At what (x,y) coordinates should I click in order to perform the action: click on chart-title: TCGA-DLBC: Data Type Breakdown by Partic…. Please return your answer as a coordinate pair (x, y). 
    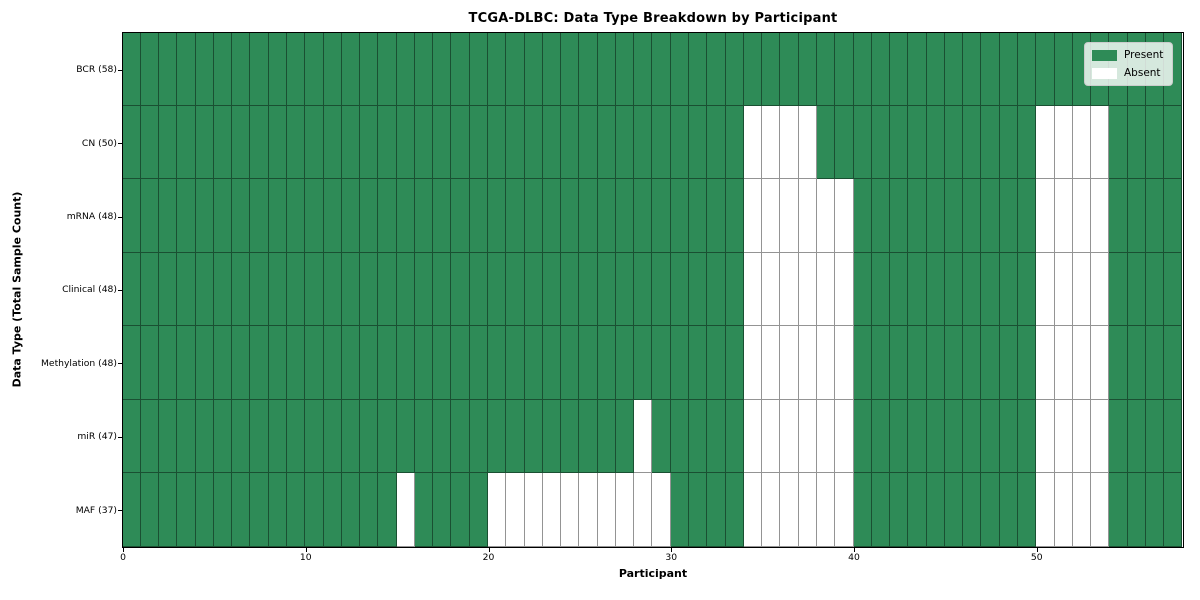
    Looking at the image, I should click on (653, 18).